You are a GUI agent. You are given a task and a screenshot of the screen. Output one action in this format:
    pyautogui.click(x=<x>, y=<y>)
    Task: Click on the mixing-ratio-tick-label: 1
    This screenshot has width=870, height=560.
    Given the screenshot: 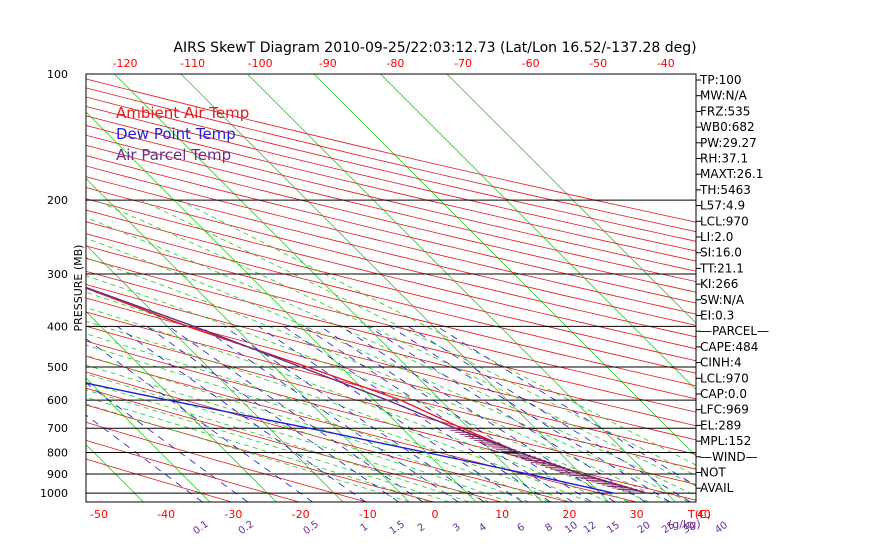 What is the action you would take?
    pyautogui.click(x=365, y=528)
    